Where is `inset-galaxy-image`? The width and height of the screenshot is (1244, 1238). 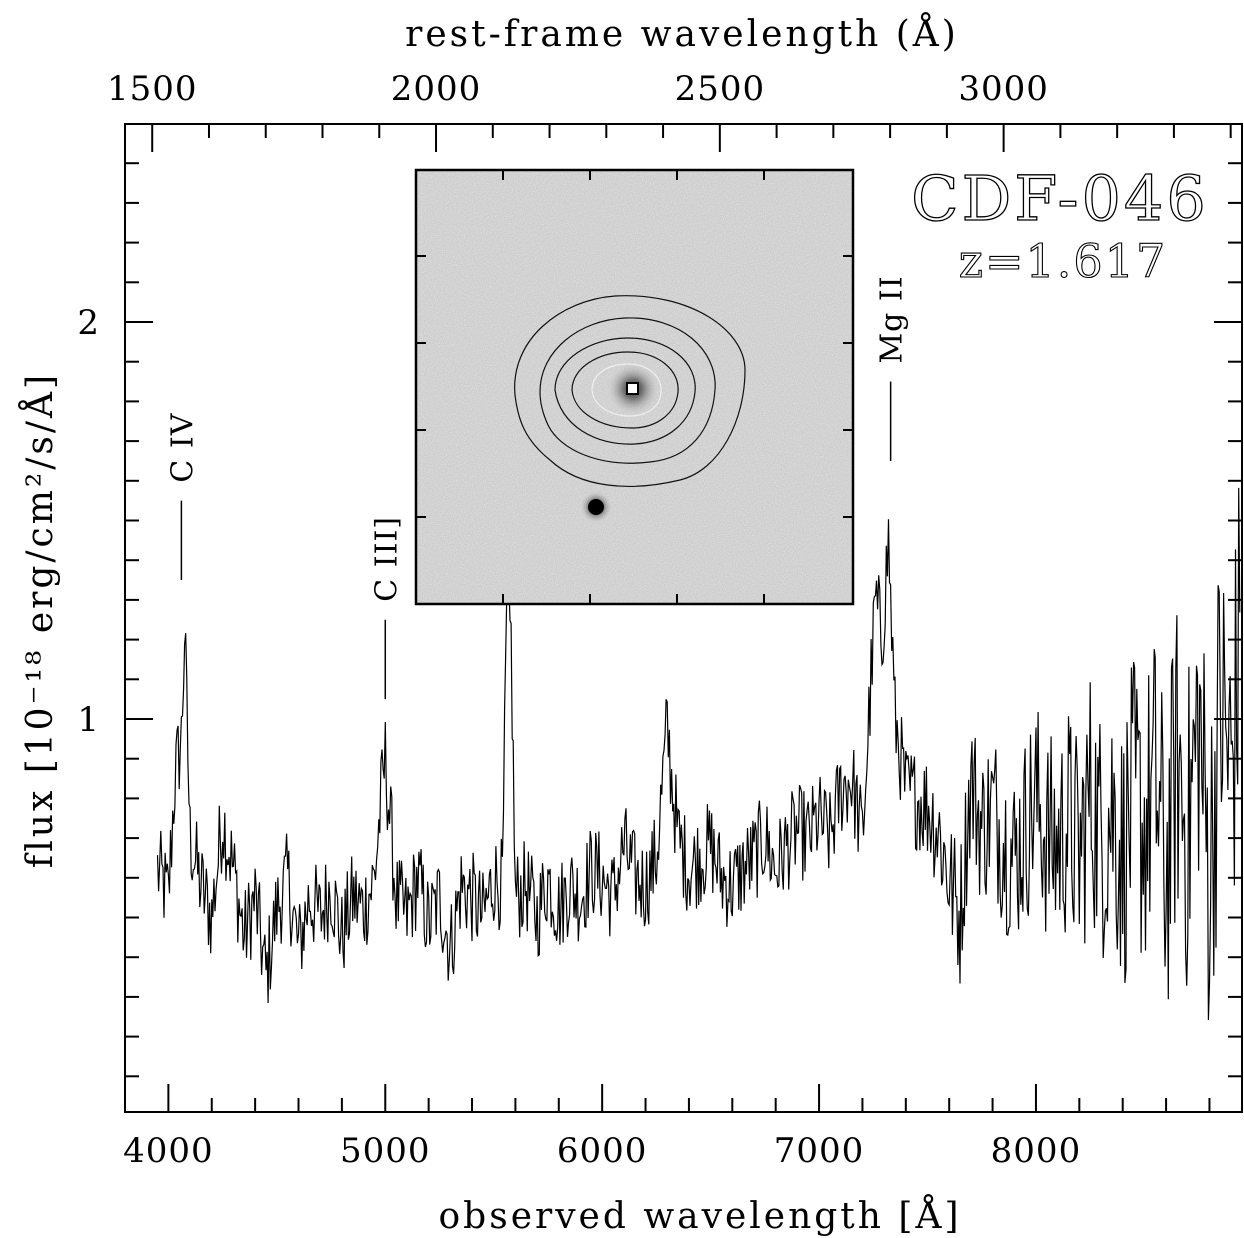
inset-galaxy-image is located at coordinates (634, 387).